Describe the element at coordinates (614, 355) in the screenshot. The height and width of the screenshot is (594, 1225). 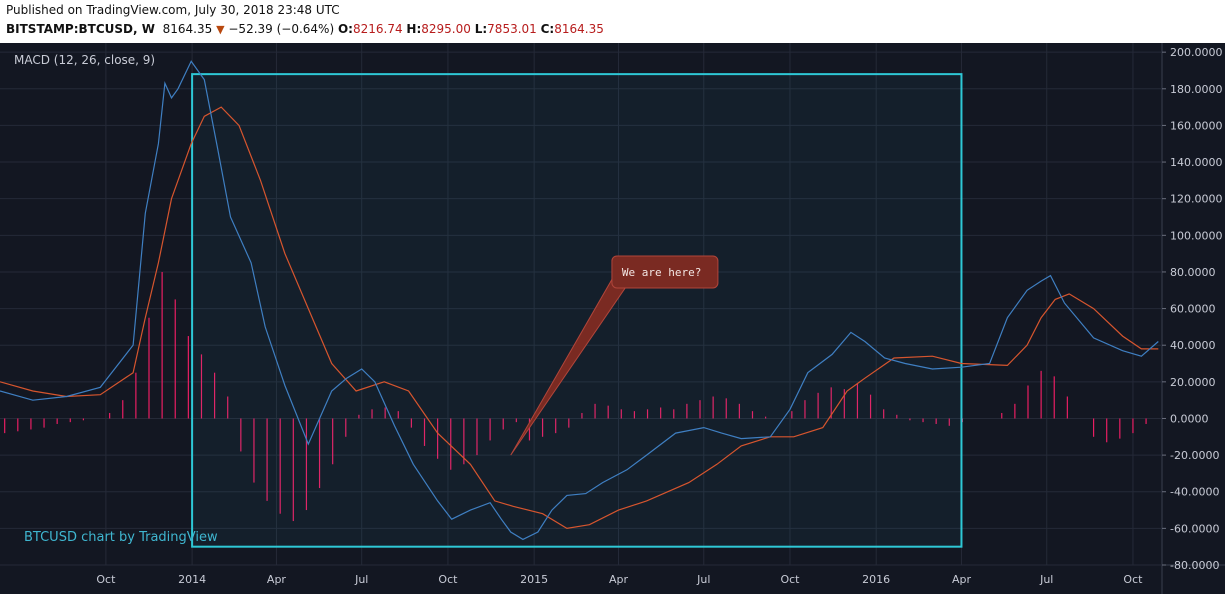
I see `callout-annotation: We are here?` at that location.